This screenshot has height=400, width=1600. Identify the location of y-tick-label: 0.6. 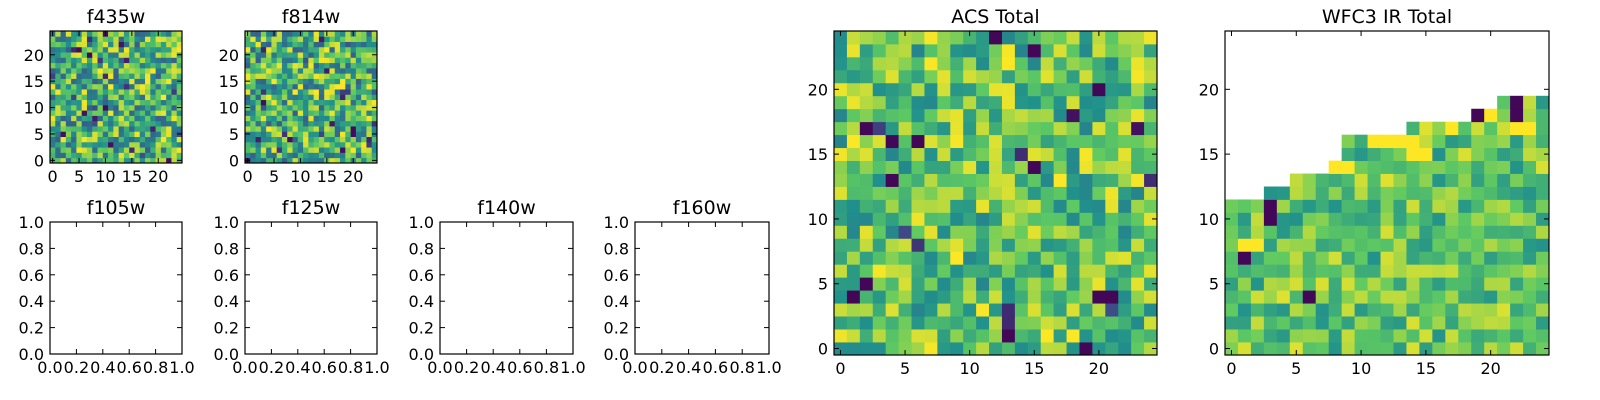
(616, 275).